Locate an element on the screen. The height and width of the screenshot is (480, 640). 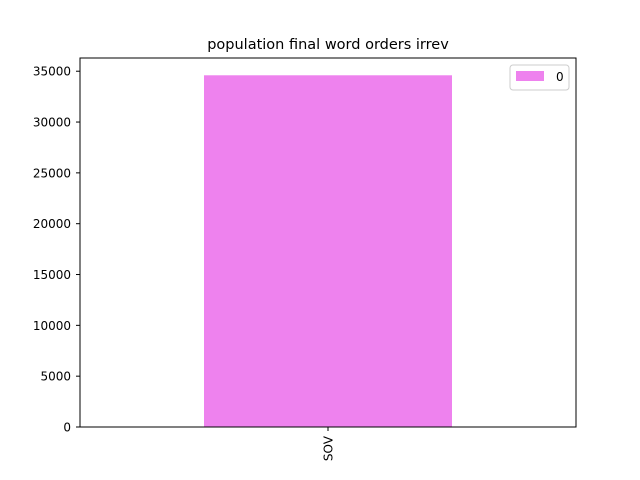
legend: 0 is located at coordinates (539, 77).